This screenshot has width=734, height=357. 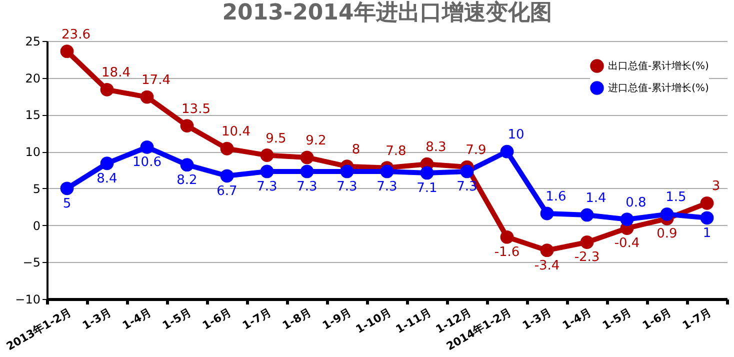 I want to click on data-label: 10.4, so click(x=236, y=132).